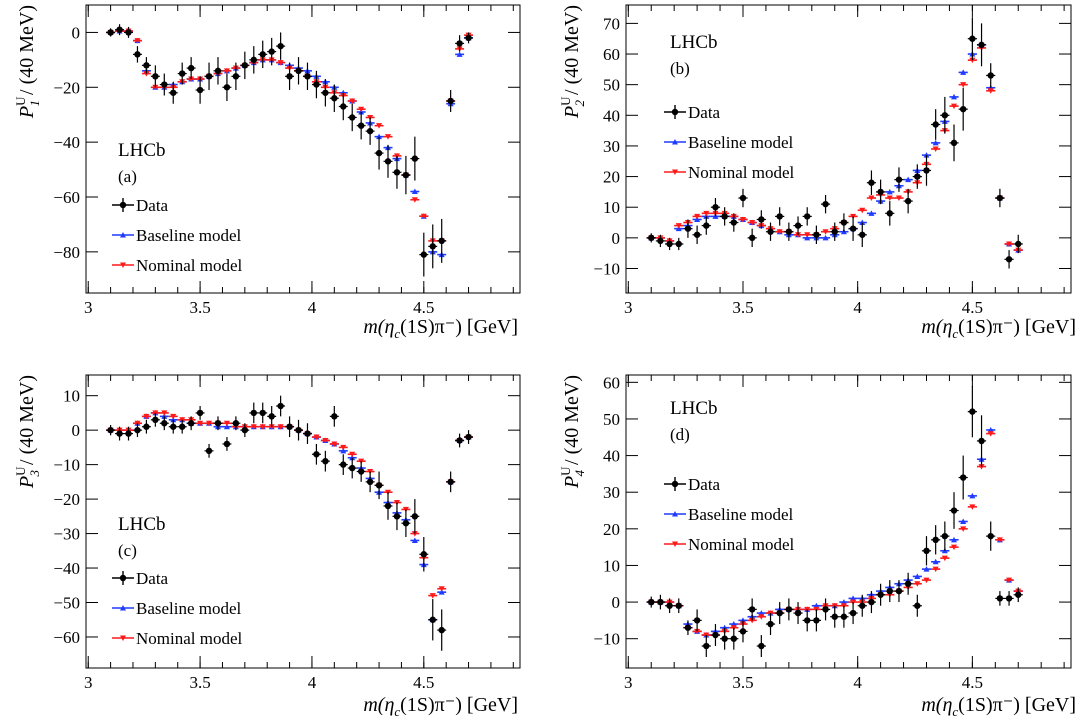 Image resolution: width=1081 pixels, height=721 pixels. Describe the element at coordinates (66, 87) in the screenshot. I see `y-tick-label: −20` at that location.